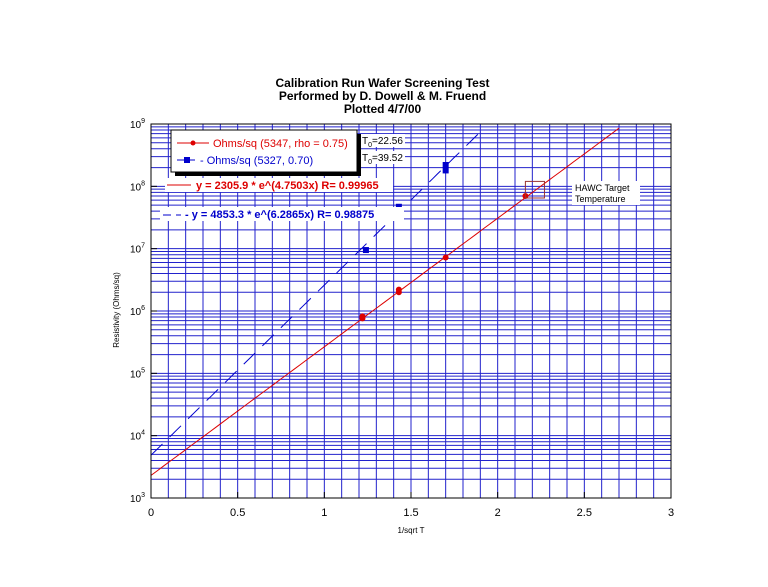 The height and width of the screenshot is (587, 768). Describe the element at coordinates (280, 144) in the screenshot. I see `legend-label-red: Ohms/sq (5347, rho = 0.75)` at that location.